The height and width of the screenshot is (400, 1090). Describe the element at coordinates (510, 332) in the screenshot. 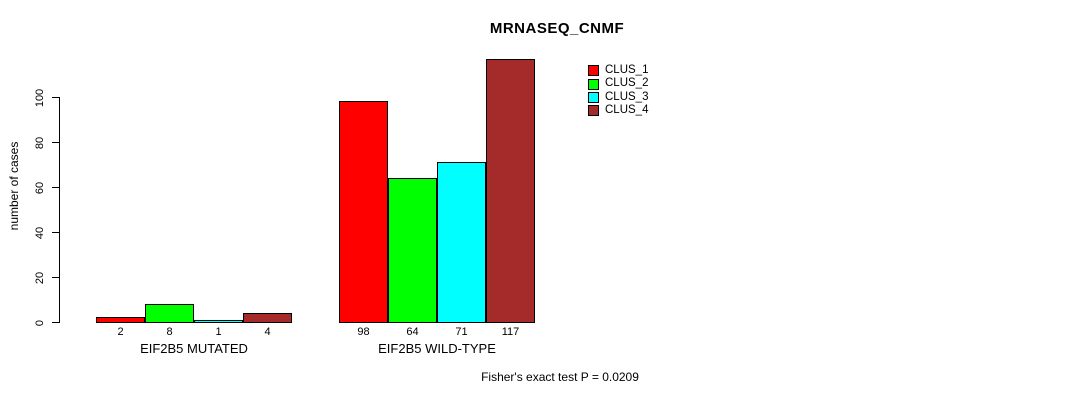

I see `bar-value-label: 117` at that location.